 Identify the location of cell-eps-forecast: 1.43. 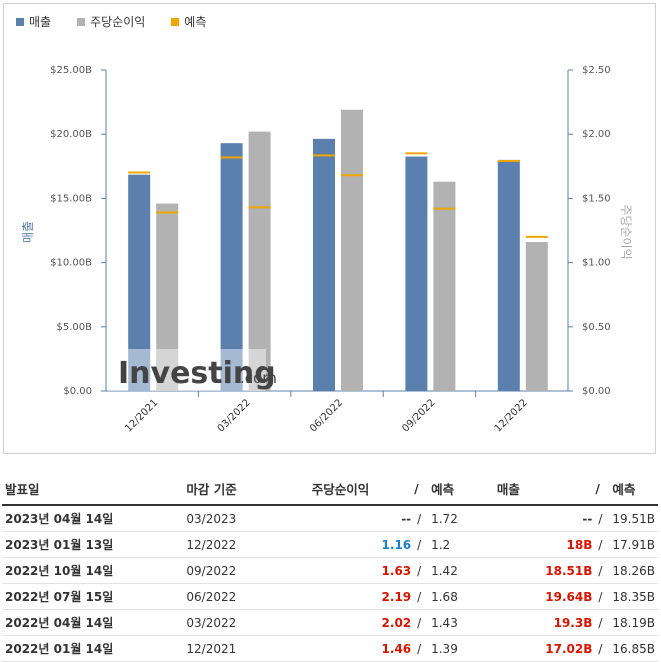
(461, 622).